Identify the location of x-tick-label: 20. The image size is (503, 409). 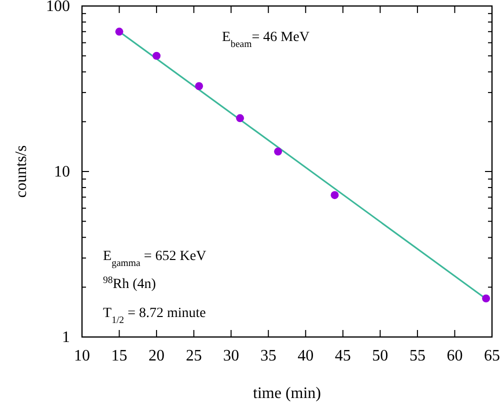
(156, 355).